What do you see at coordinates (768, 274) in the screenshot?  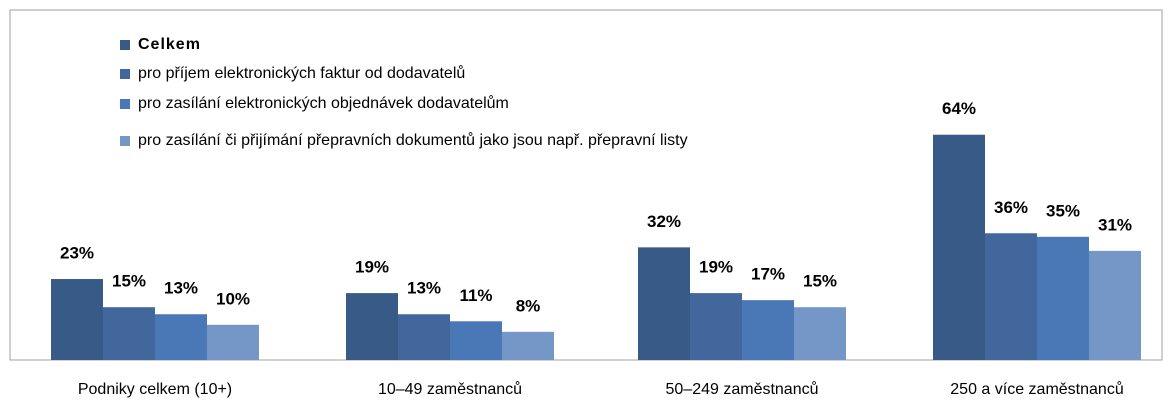 I see `value-label: 17%` at bounding box center [768, 274].